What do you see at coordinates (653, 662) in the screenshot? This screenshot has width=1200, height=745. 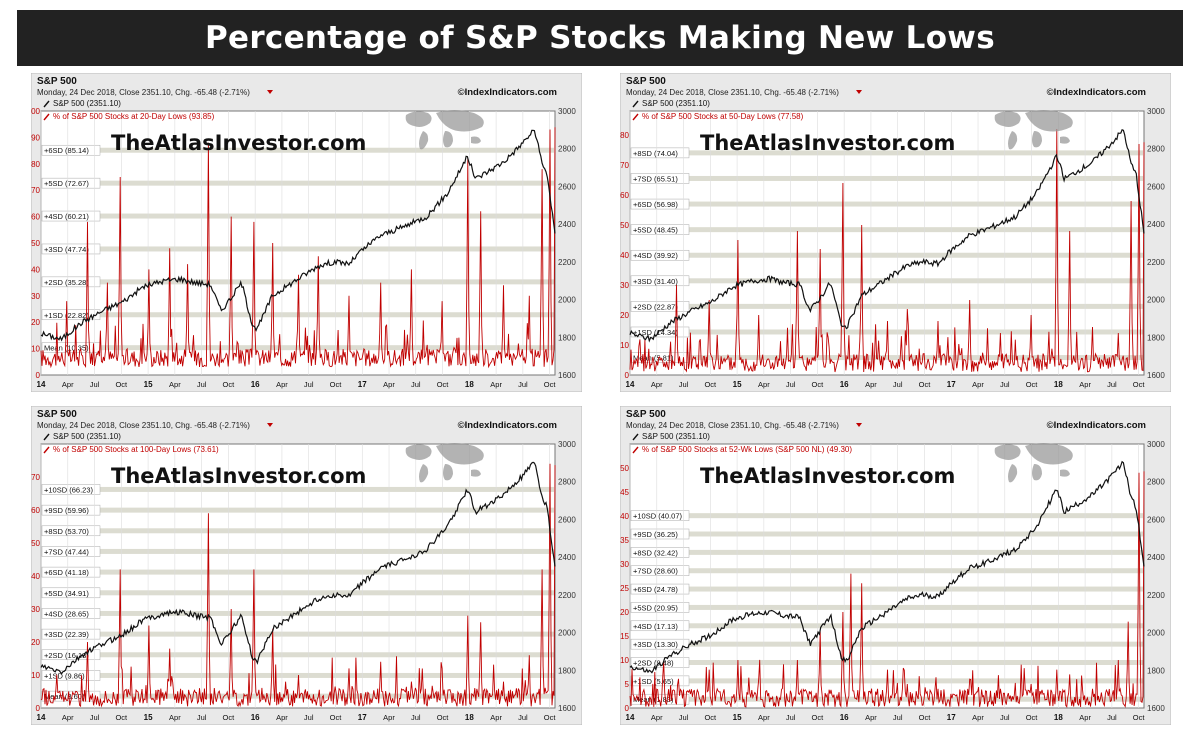 I see `sd-band-label: +2SD (9.48)` at bounding box center [653, 662].